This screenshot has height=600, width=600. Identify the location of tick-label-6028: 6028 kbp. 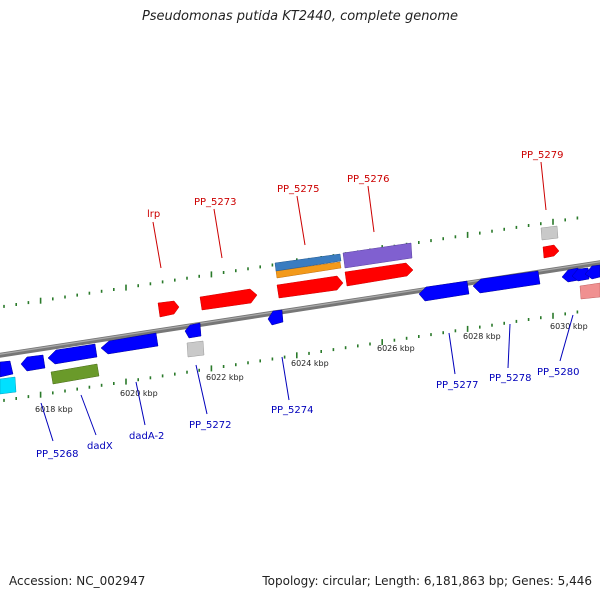
(482, 336).